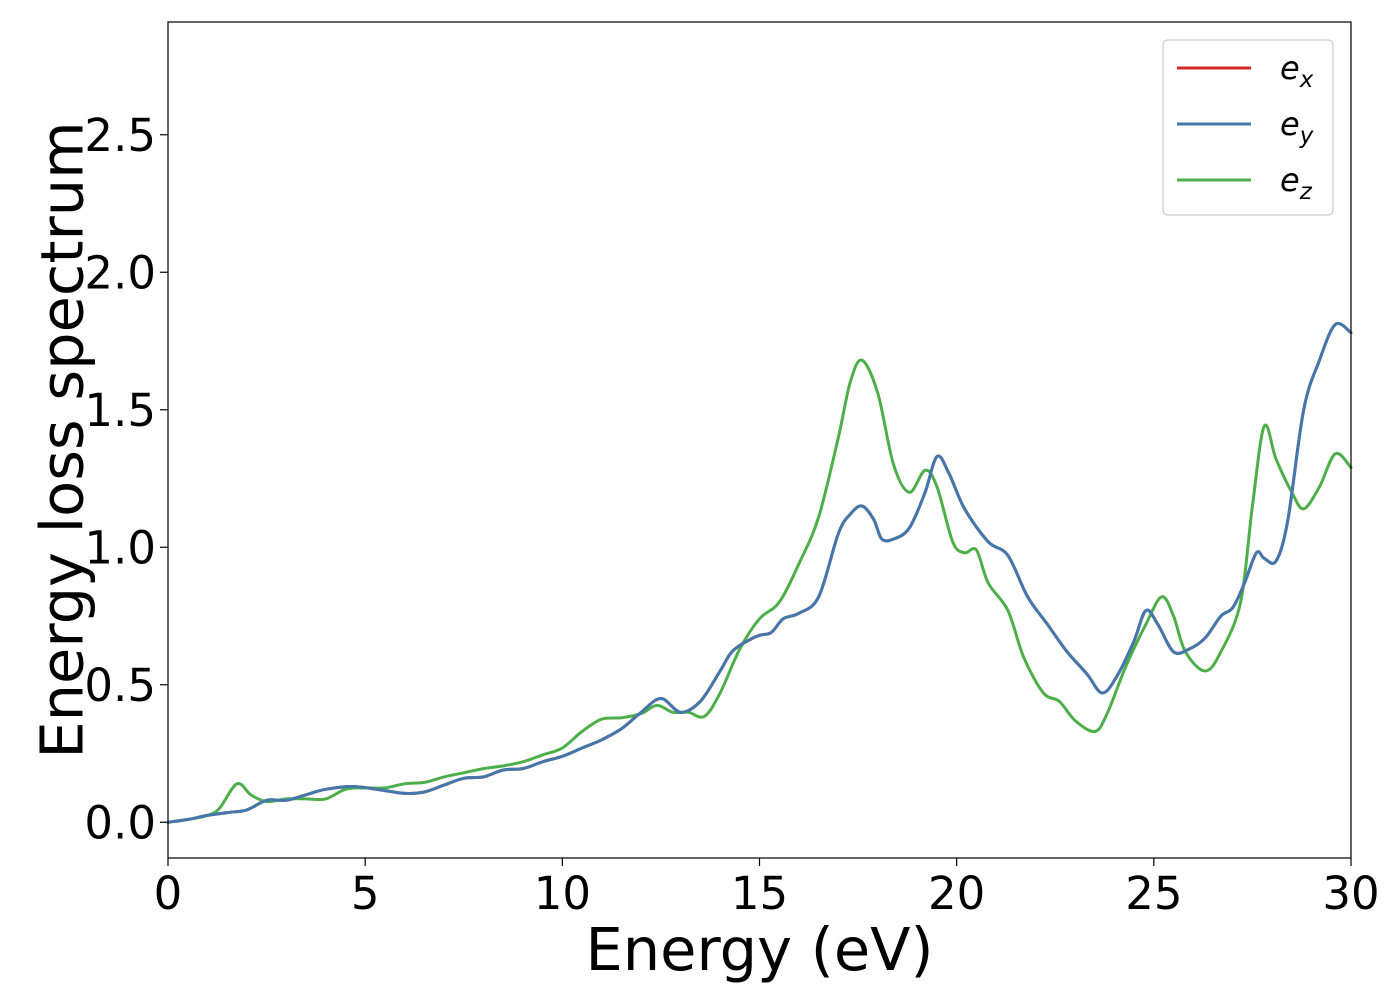  I want to click on x-tick-label: 15, so click(759, 893).